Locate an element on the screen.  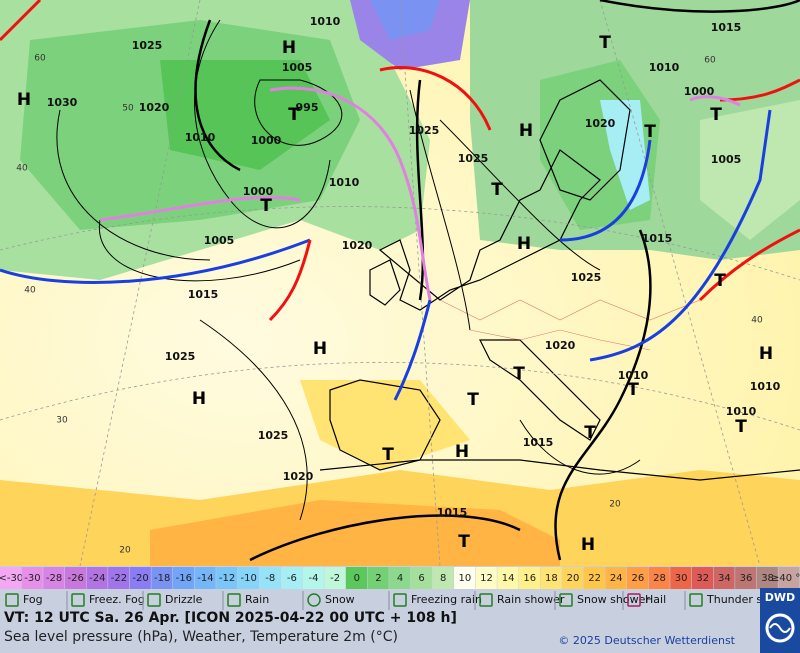
scale-label: -2 is located at coordinates (335, 578).